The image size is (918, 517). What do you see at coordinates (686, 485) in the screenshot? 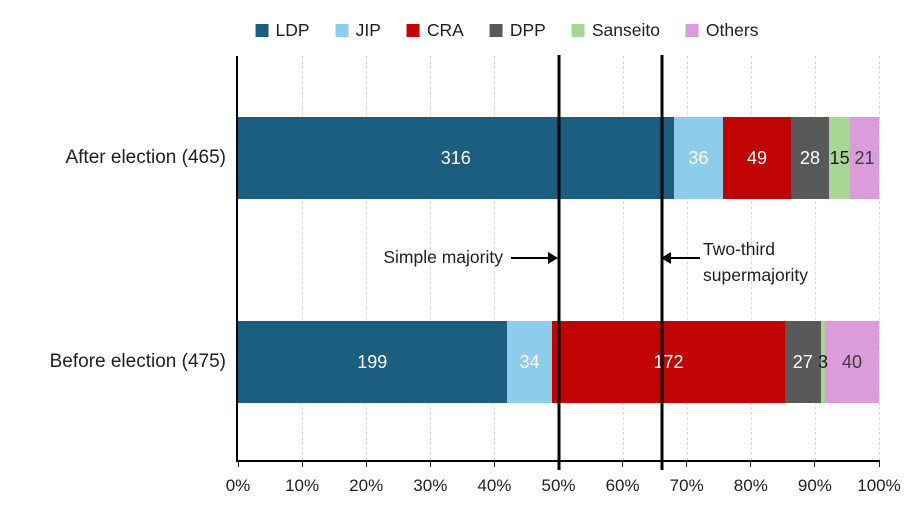
I see `axis-tick-label-70: 70%` at bounding box center [686, 485].